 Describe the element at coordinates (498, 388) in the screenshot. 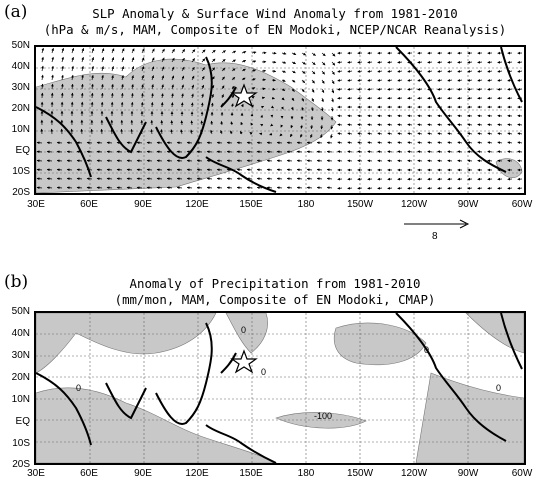

I see `contour-label: 0` at that location.